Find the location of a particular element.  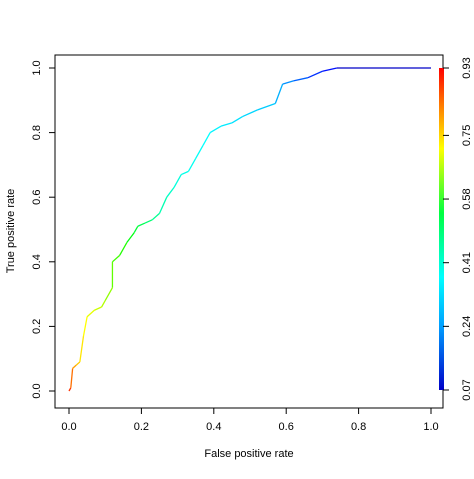

y-tick-label: 0.0 is located at coordinates (37, 390).